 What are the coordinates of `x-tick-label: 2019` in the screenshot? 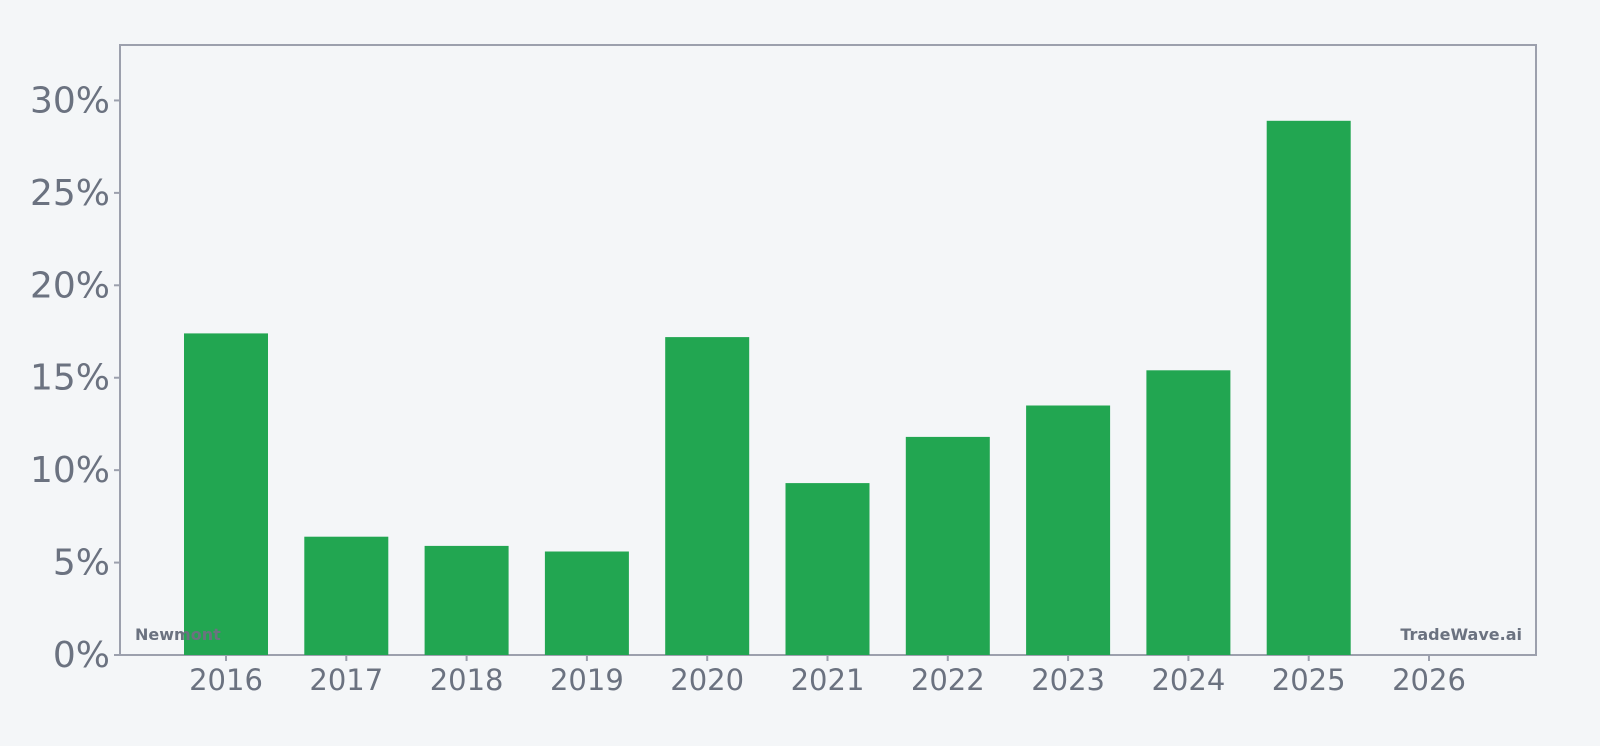 It's located at (587, 680).